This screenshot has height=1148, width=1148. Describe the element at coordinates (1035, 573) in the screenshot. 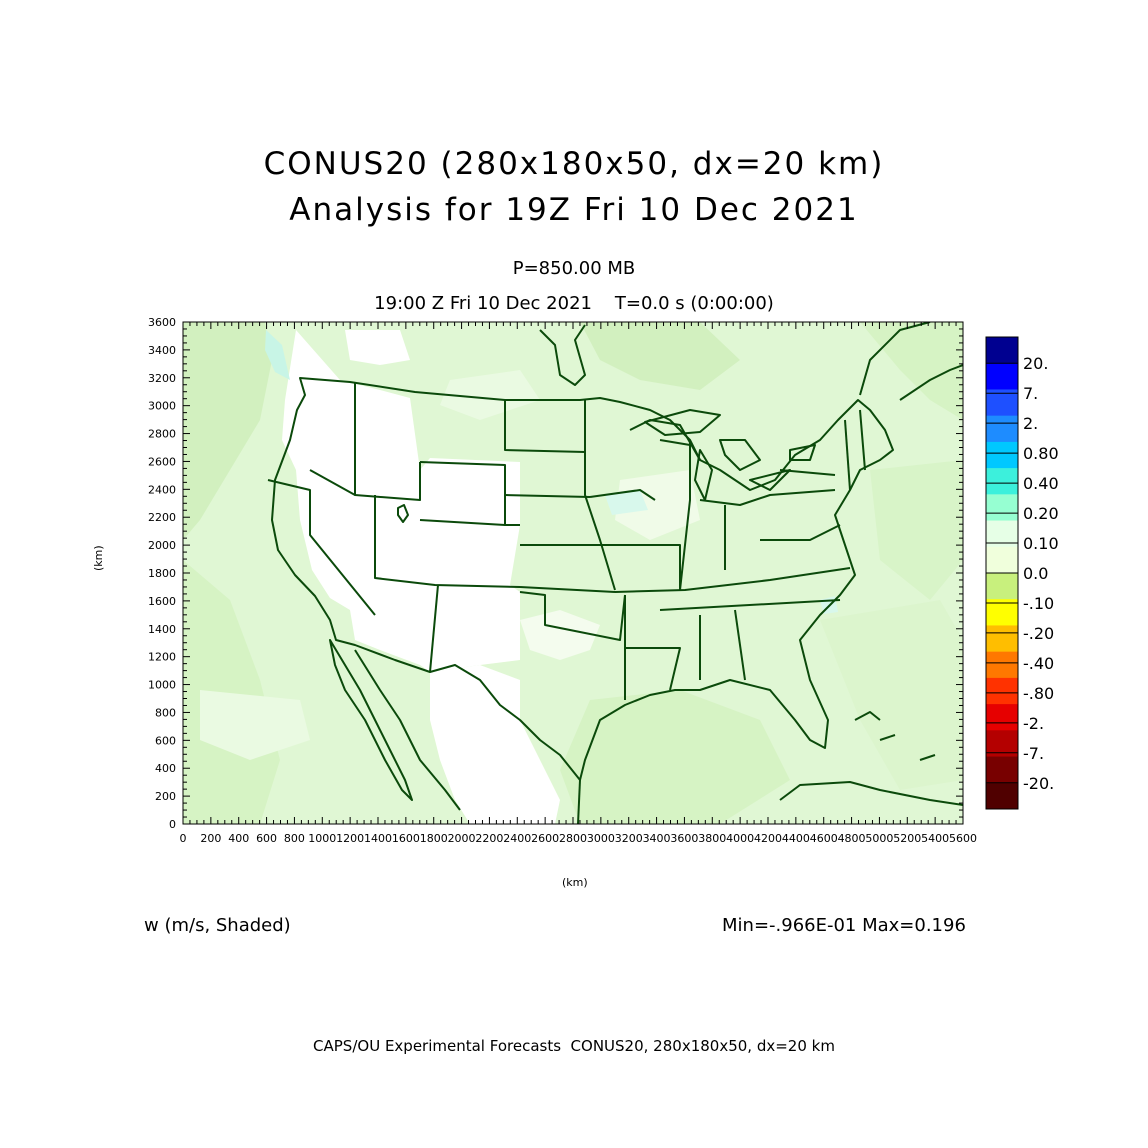

I see `colorbar-label: 0.0` at that location.